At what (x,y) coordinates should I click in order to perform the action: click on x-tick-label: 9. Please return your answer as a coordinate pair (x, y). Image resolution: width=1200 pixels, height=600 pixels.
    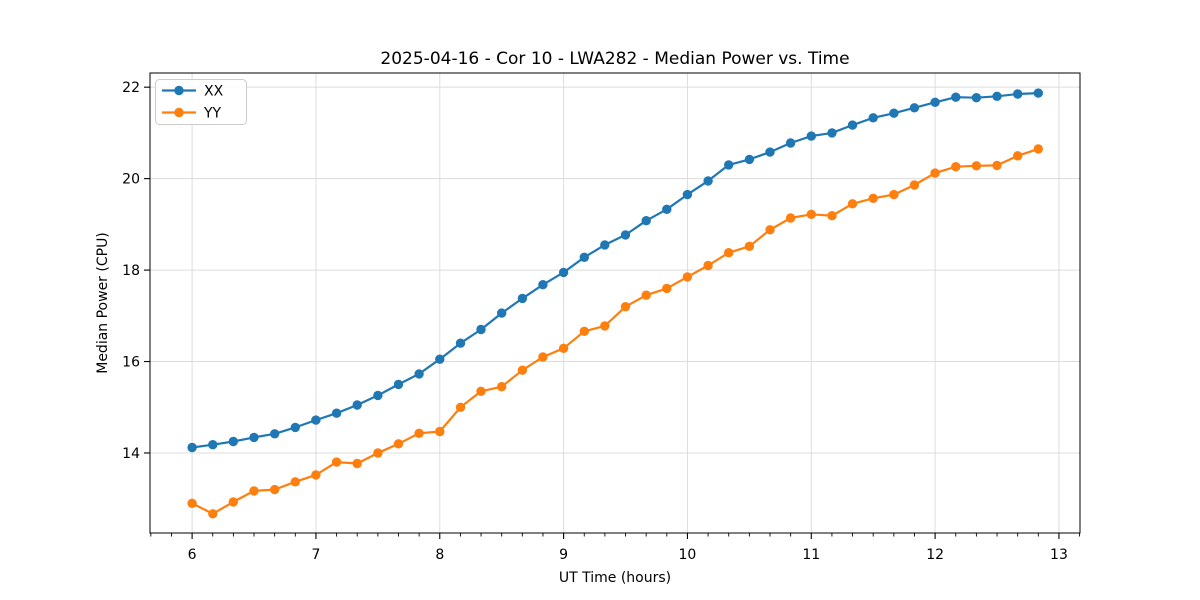
    Looking at the image, I should click on (563, 555).